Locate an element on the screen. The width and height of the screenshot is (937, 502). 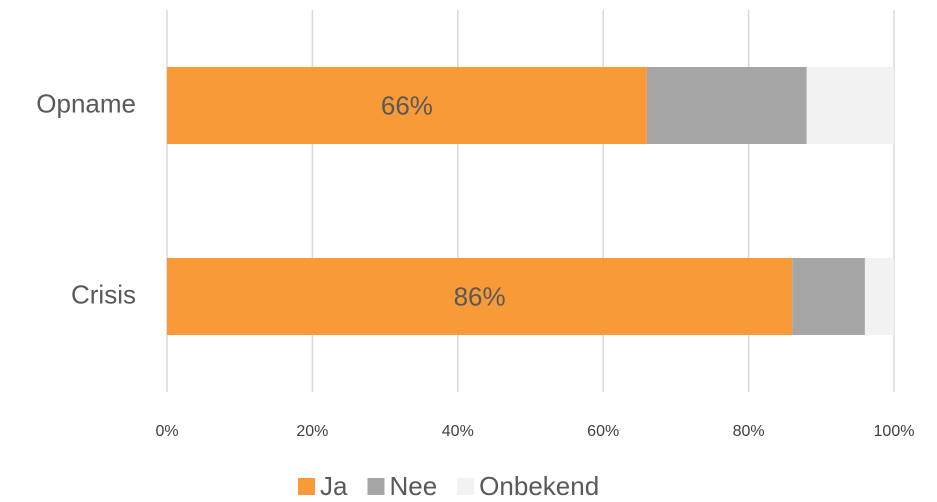
category-label: Crisis is located at coordinates (103, 294).